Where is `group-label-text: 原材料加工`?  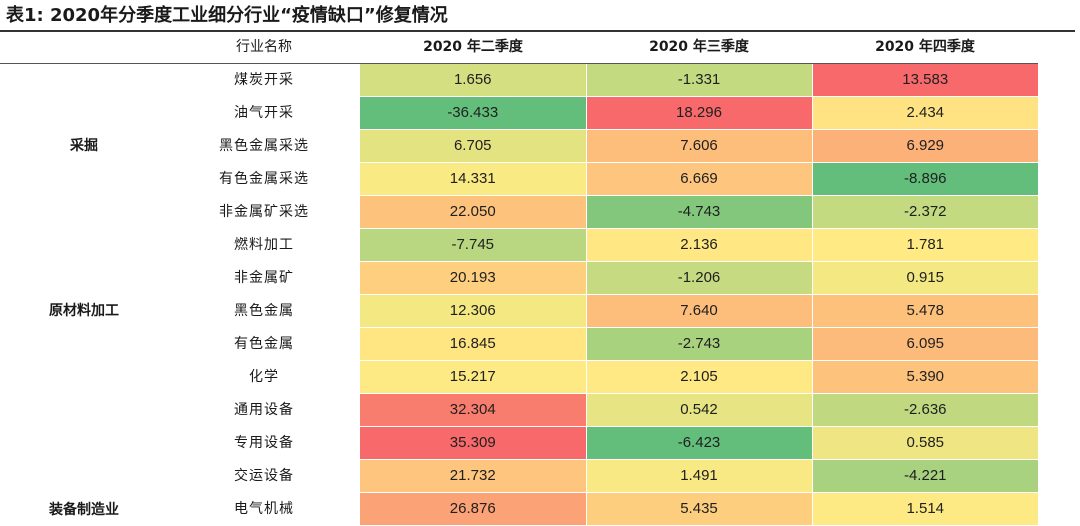 group-label-text: 原材料加工 is located at coordinates (84, 311).